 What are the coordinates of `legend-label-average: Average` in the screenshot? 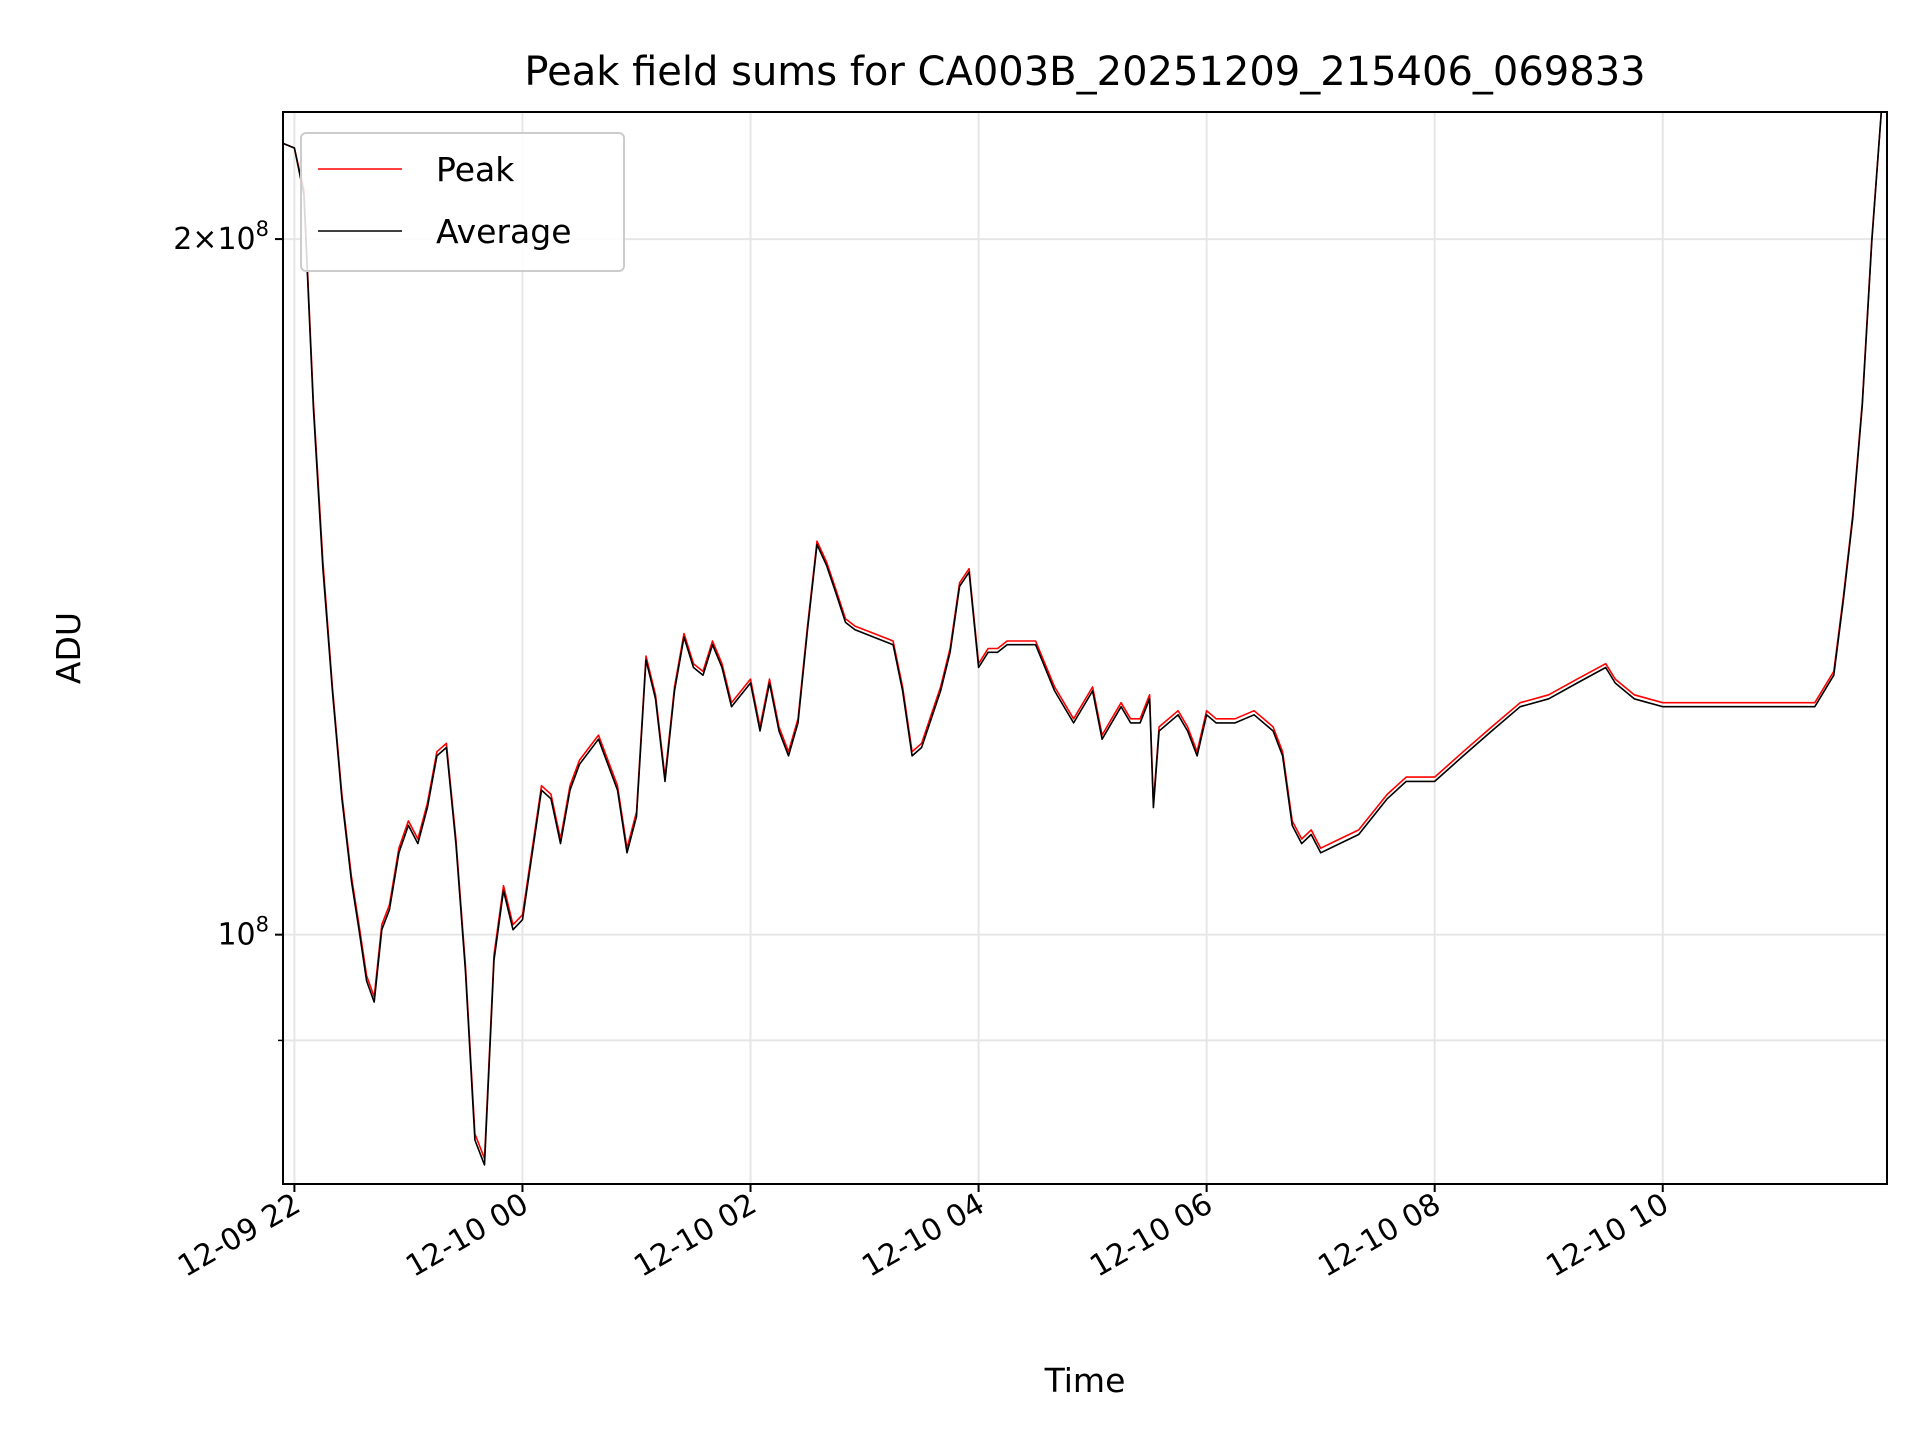 It's located at (504, 231).